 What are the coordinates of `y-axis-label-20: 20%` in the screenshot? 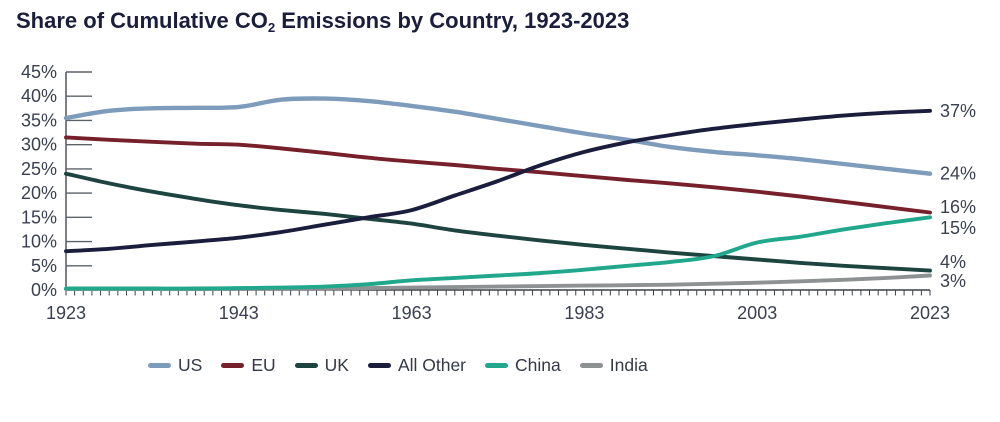 It's located at (39, 193).